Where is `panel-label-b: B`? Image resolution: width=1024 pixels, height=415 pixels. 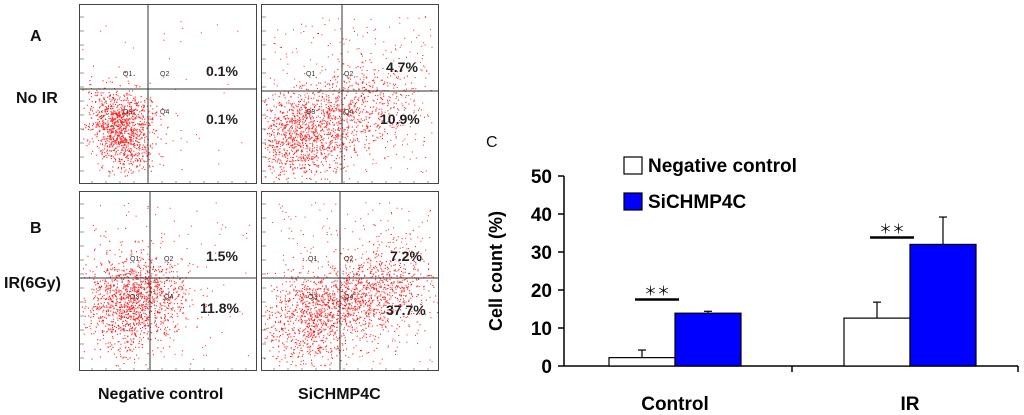
panel-label-b: B is located at coordinates (36, 228).